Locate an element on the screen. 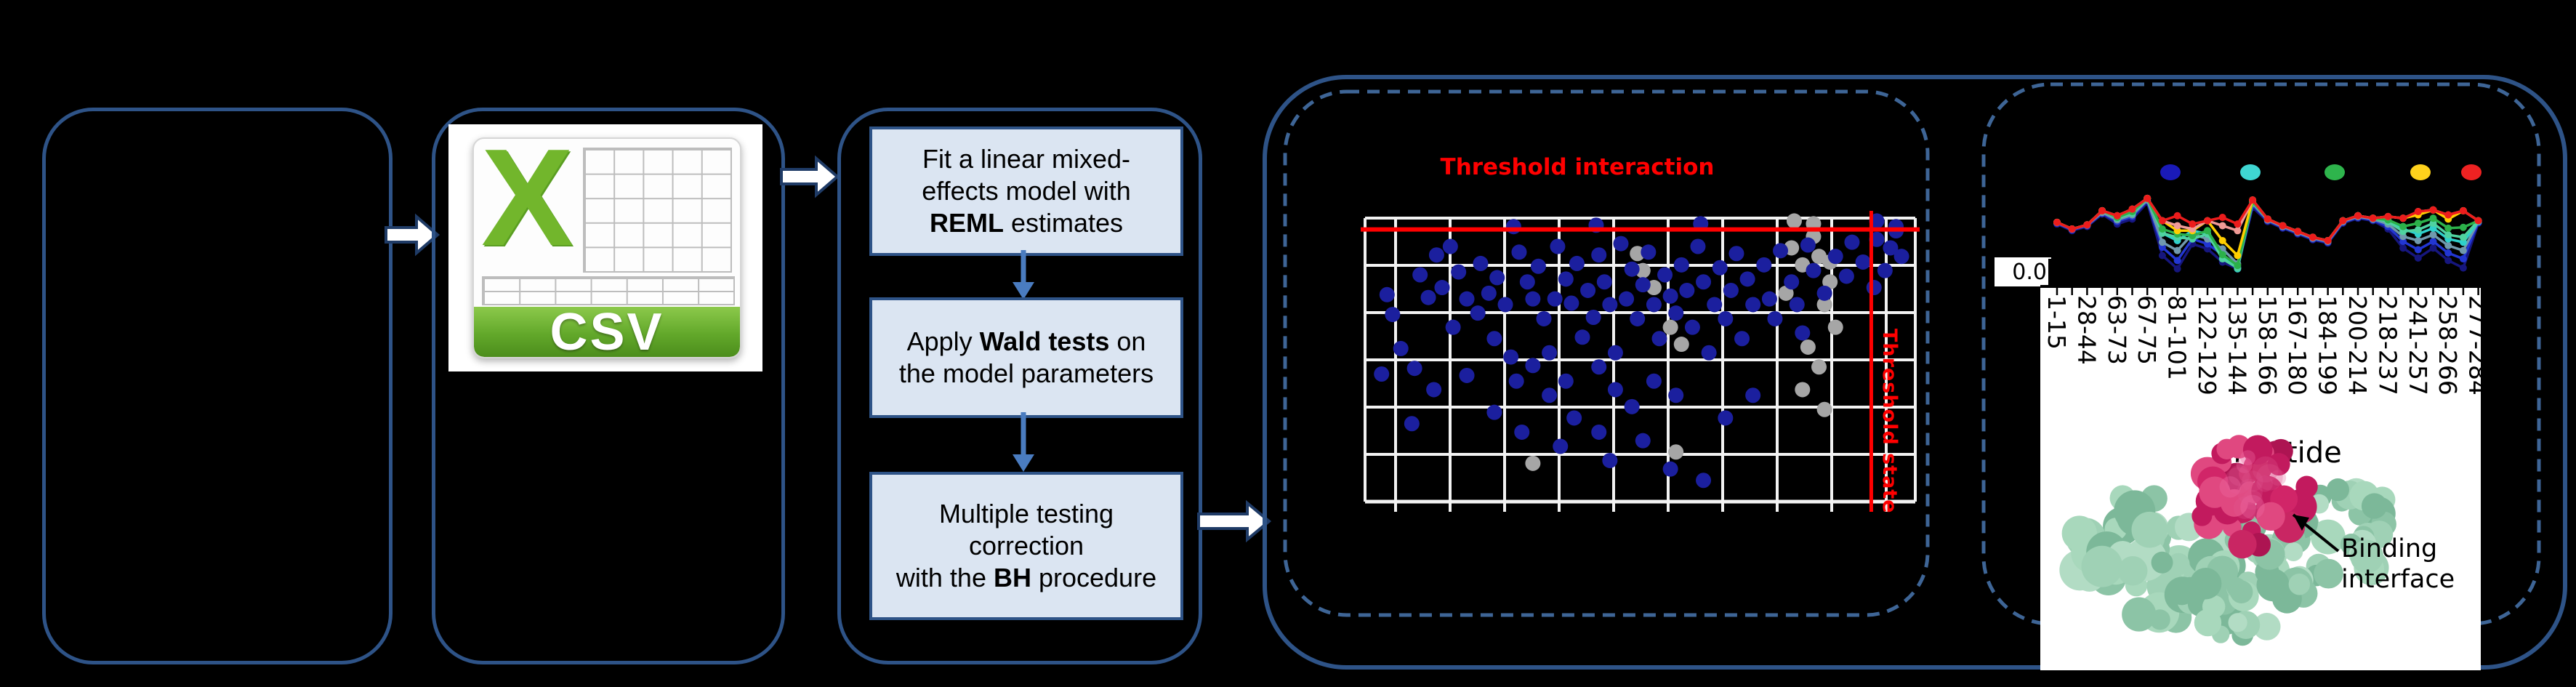 The width and height of the screenshot is (2576, 687). panel-statistics is located at coordinates (1019, 386).